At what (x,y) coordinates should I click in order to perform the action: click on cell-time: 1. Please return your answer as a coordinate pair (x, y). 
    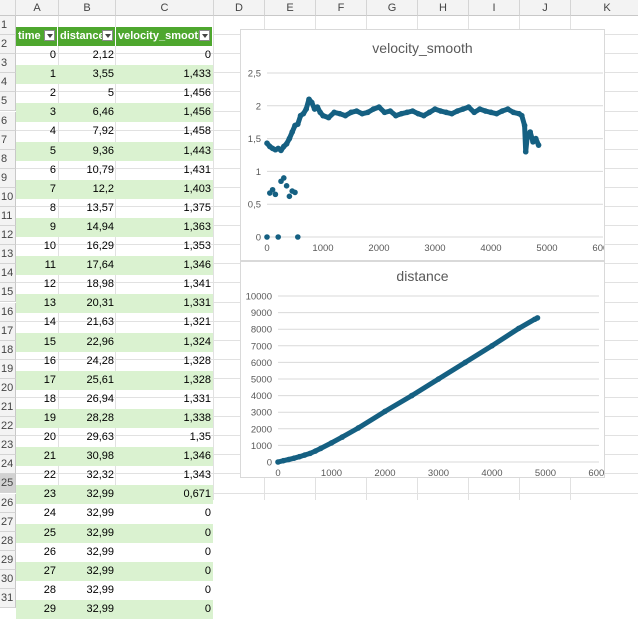
    Looking at the image, I should click on (52, 74).